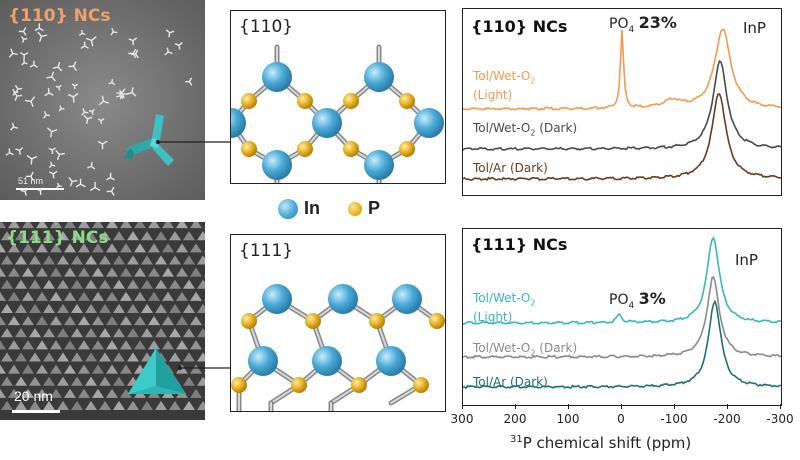 The image size is (800, 460). What do you see at coordinates (504, 308) in the screenshot?
I see `spectra-111-trace-1-label: Tol/Wet-O2 (Light)` at bounding box center [504, 308].